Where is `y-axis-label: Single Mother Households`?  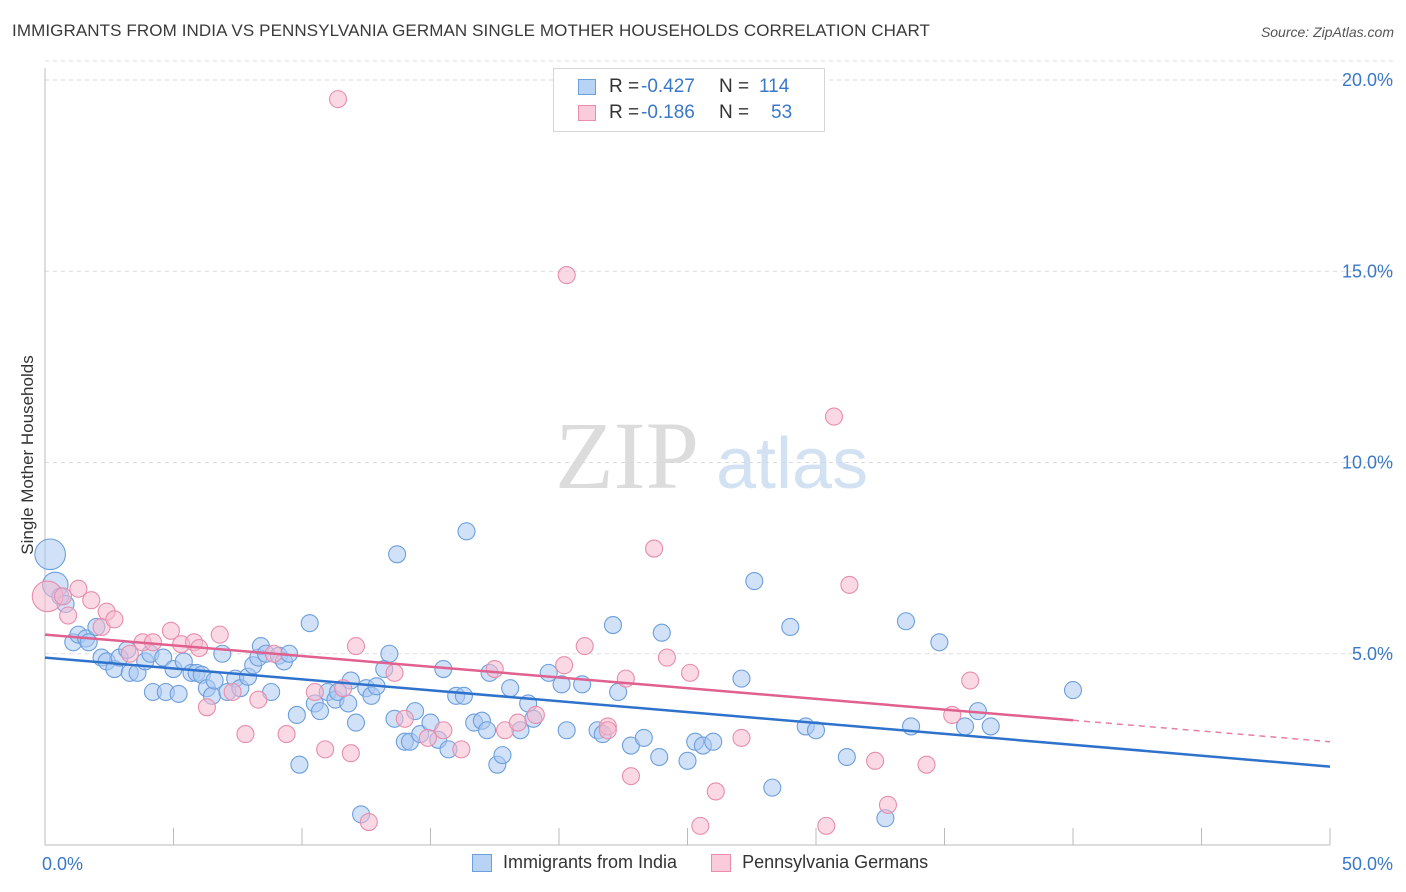
y-axis-label: Single Mother Households is located at coordinates (27, 454).